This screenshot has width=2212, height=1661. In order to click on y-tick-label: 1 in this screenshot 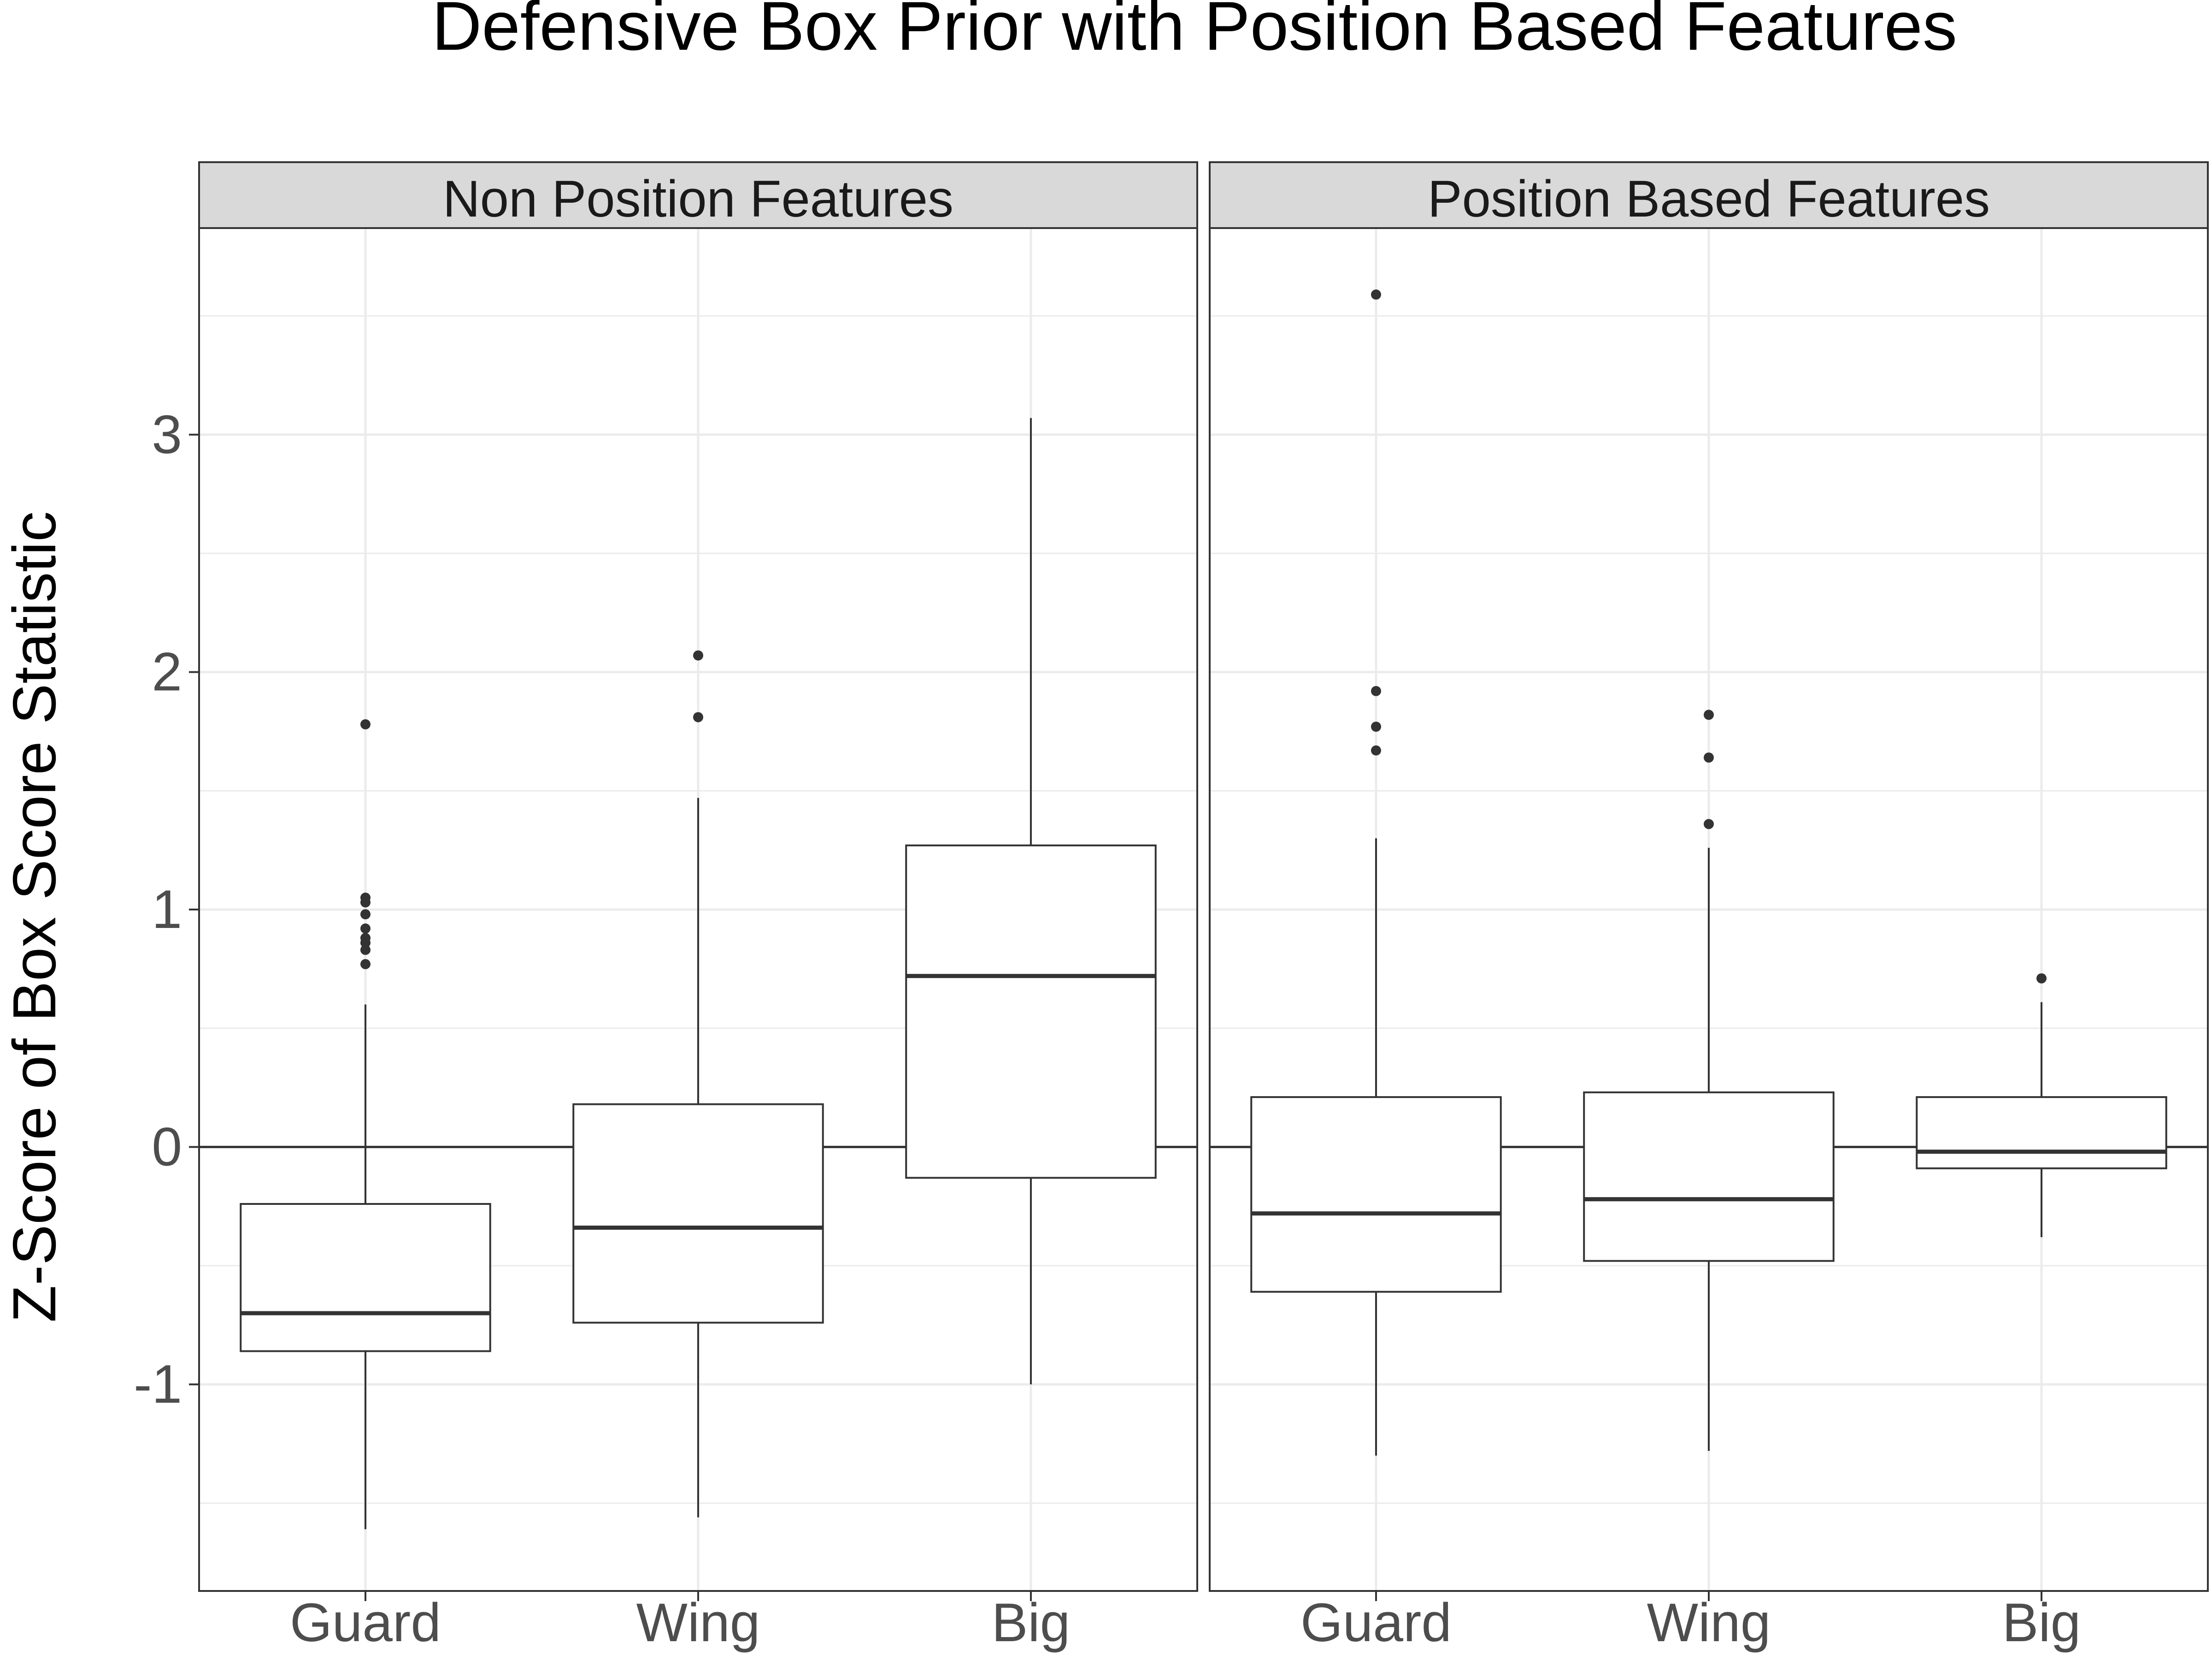, I will do `click(167, 909)`.